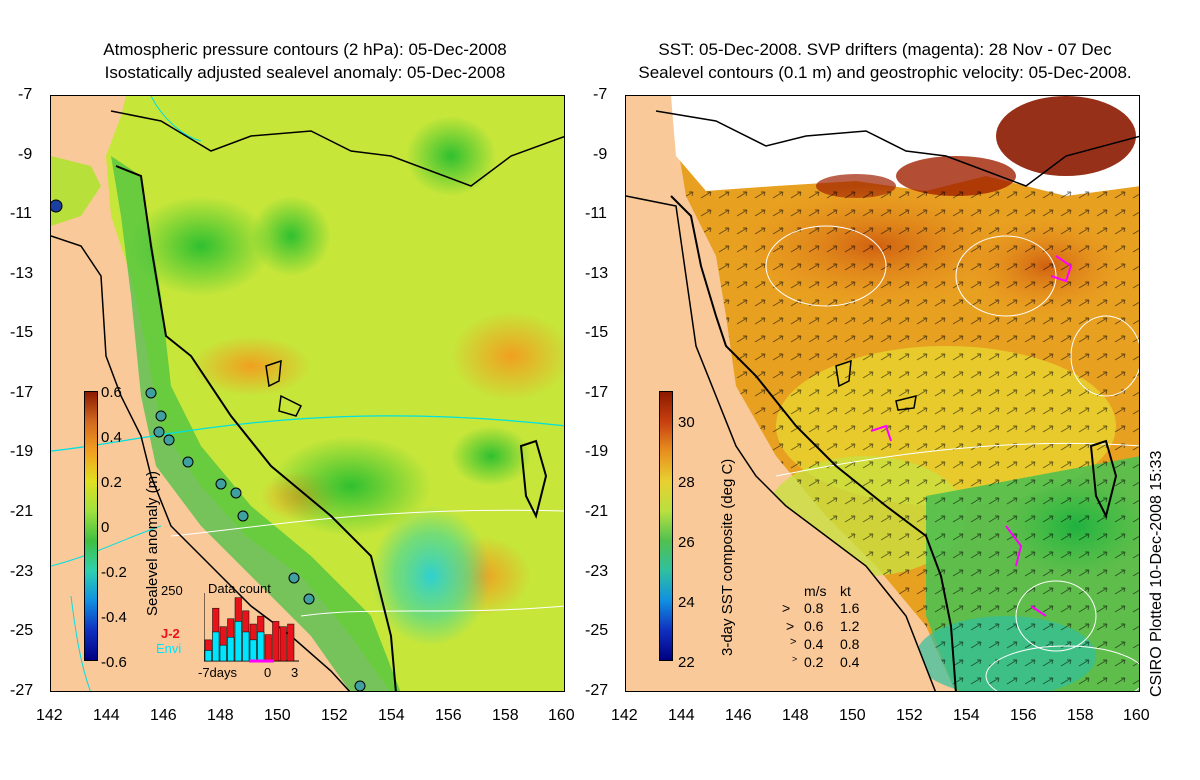  I want to click on legend-arrow-06: >, so click(790, 626).